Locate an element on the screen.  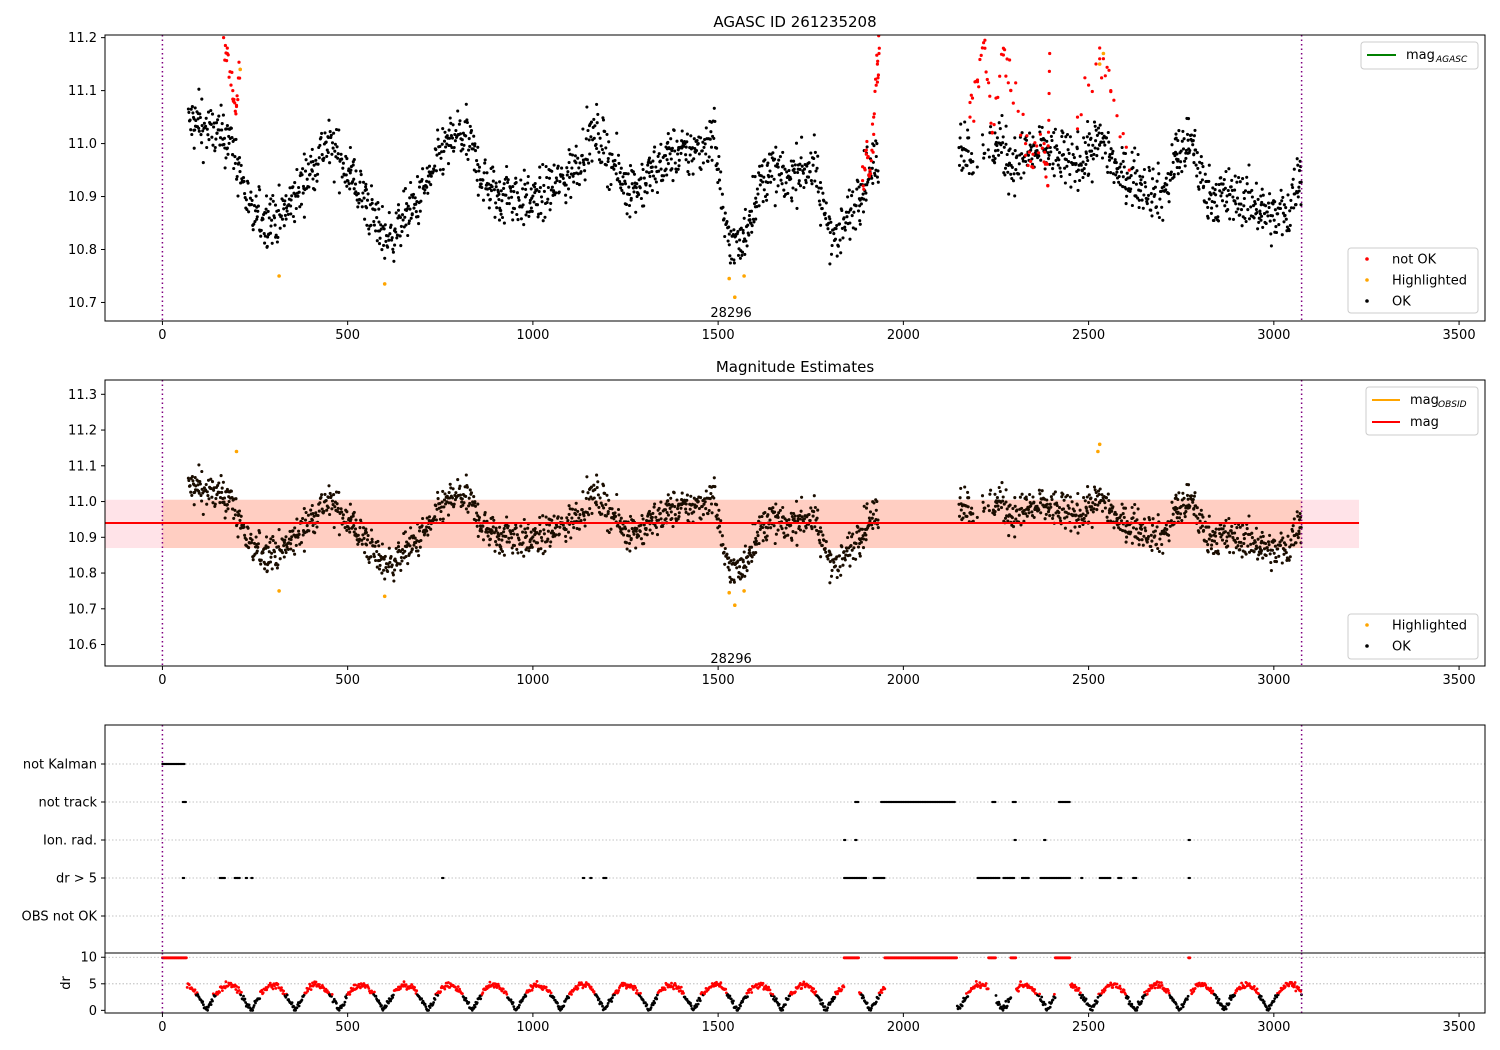
legend-label: OK is located at coordinates (1401, 647).